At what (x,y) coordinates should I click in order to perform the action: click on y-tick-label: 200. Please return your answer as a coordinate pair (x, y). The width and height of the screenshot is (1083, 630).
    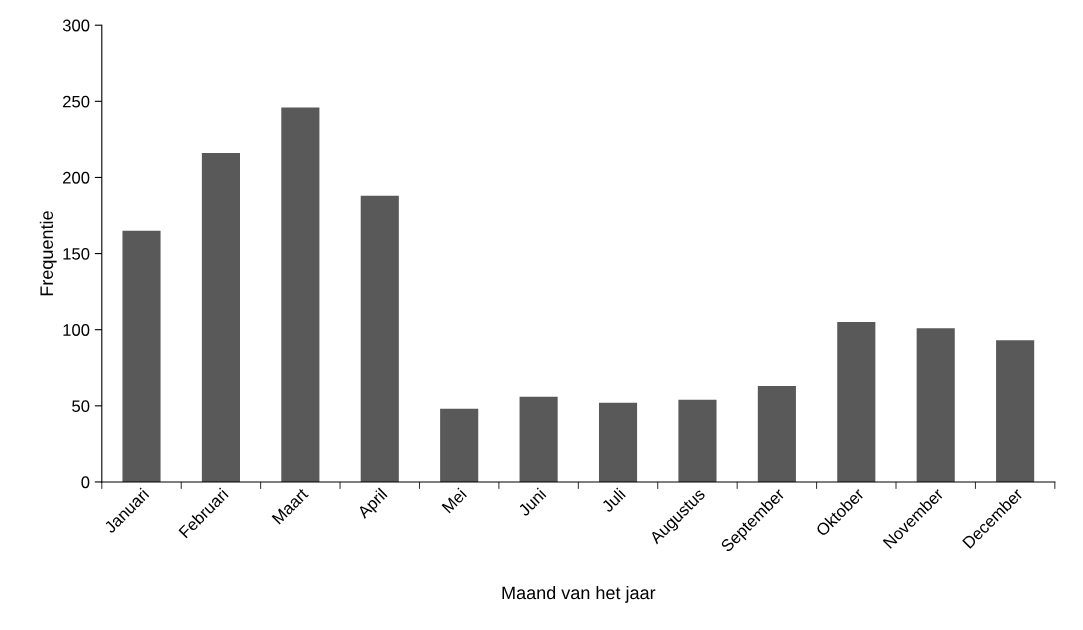
    Looking at the image, I should click on (76, 177).